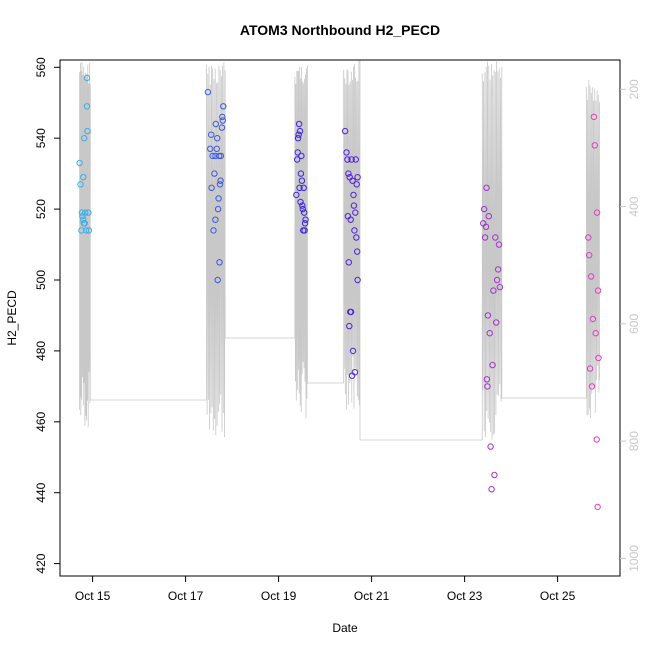  What do you see at coordinates (634, 206) in the screenshot?
I see `y2-tick-label: 400` at bounding box center [634, 206].